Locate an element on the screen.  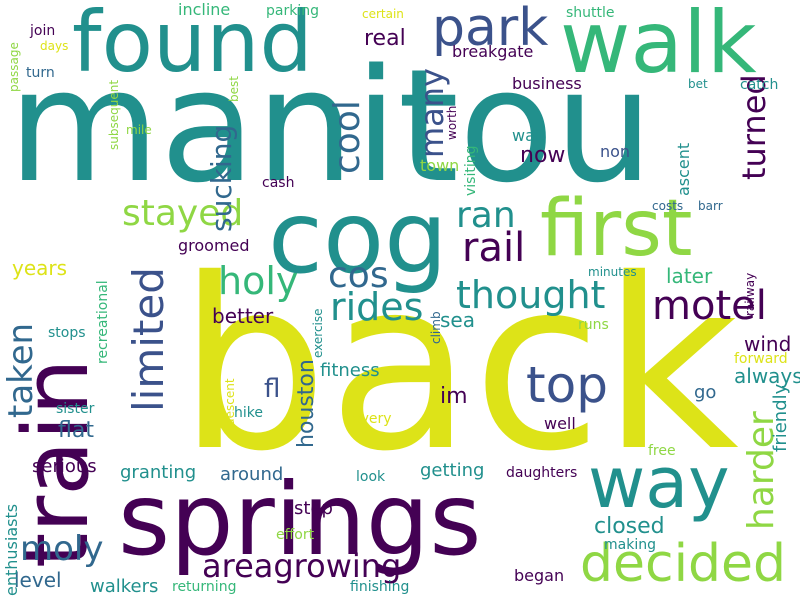
word-recreational: recreational is located at coordinates (103, 322).